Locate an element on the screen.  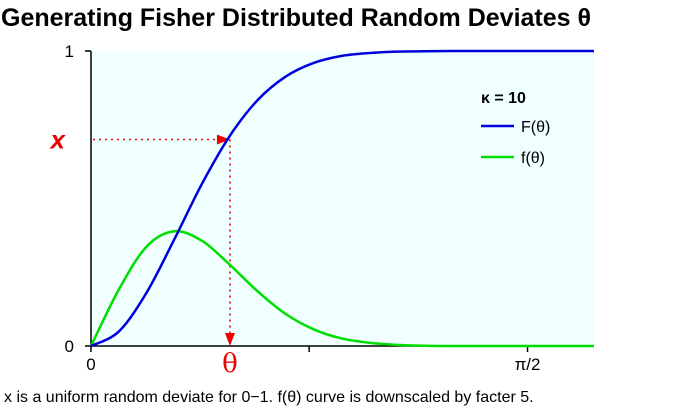
x-tick-label: 0 is located at coordinates (90, 364).